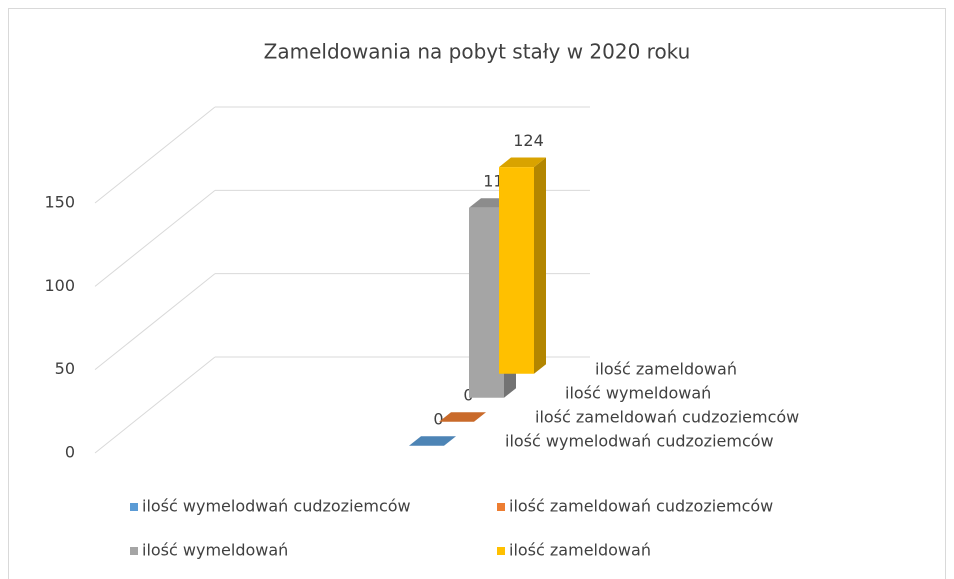 The height and width of the screenshot is (579, 954). Describe the element at coordinates (276, 506) in the screenshot. I see `legend-label: ilość wymelodwań cudzoziemców` at that location.